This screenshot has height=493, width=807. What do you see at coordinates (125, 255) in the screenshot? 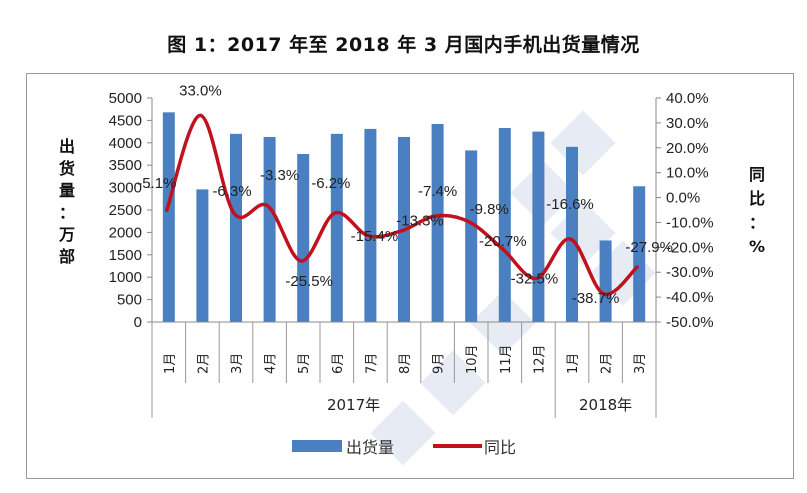
I see `left-tick-label: 1500` at bounding box center [125, 255].